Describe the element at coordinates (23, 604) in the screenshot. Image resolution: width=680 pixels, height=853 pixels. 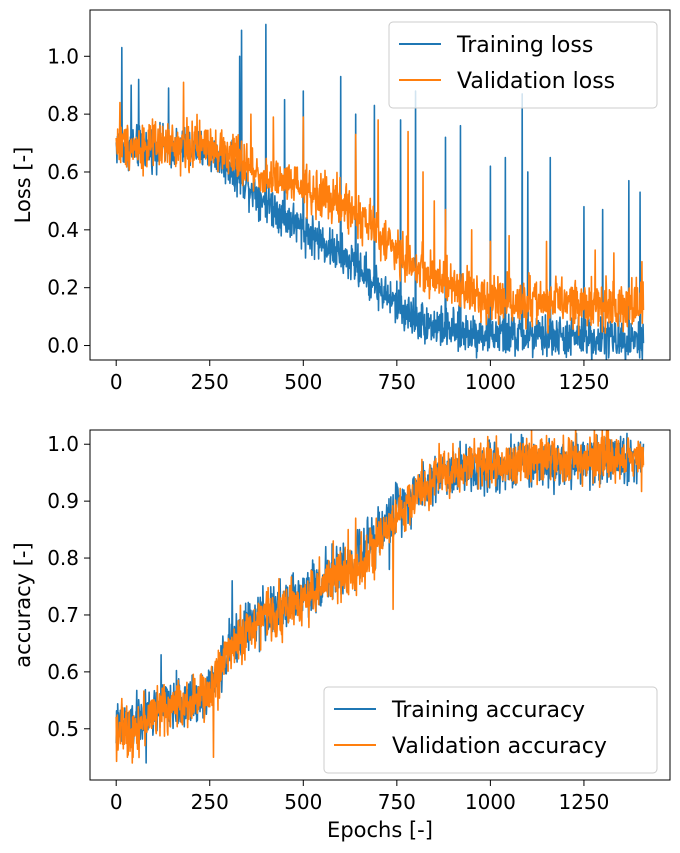
I see `y-axis-label: accuracy [-]` at that location.